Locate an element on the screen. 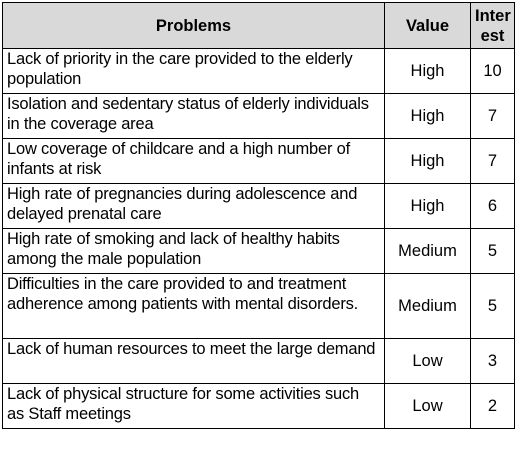 Image resolution: width=516 pixels, height=473 pixels. header-interest-line1: Inter is located at coordinates (493, 15).